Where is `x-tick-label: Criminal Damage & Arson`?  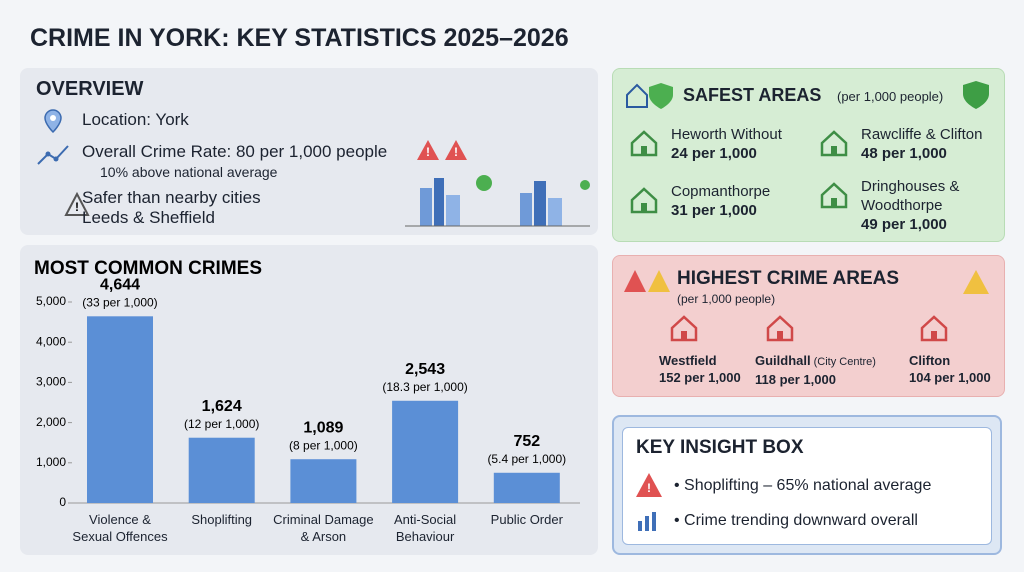 x-tick-label: Criminal Damage & Arson is located at coordinates (323, 528).